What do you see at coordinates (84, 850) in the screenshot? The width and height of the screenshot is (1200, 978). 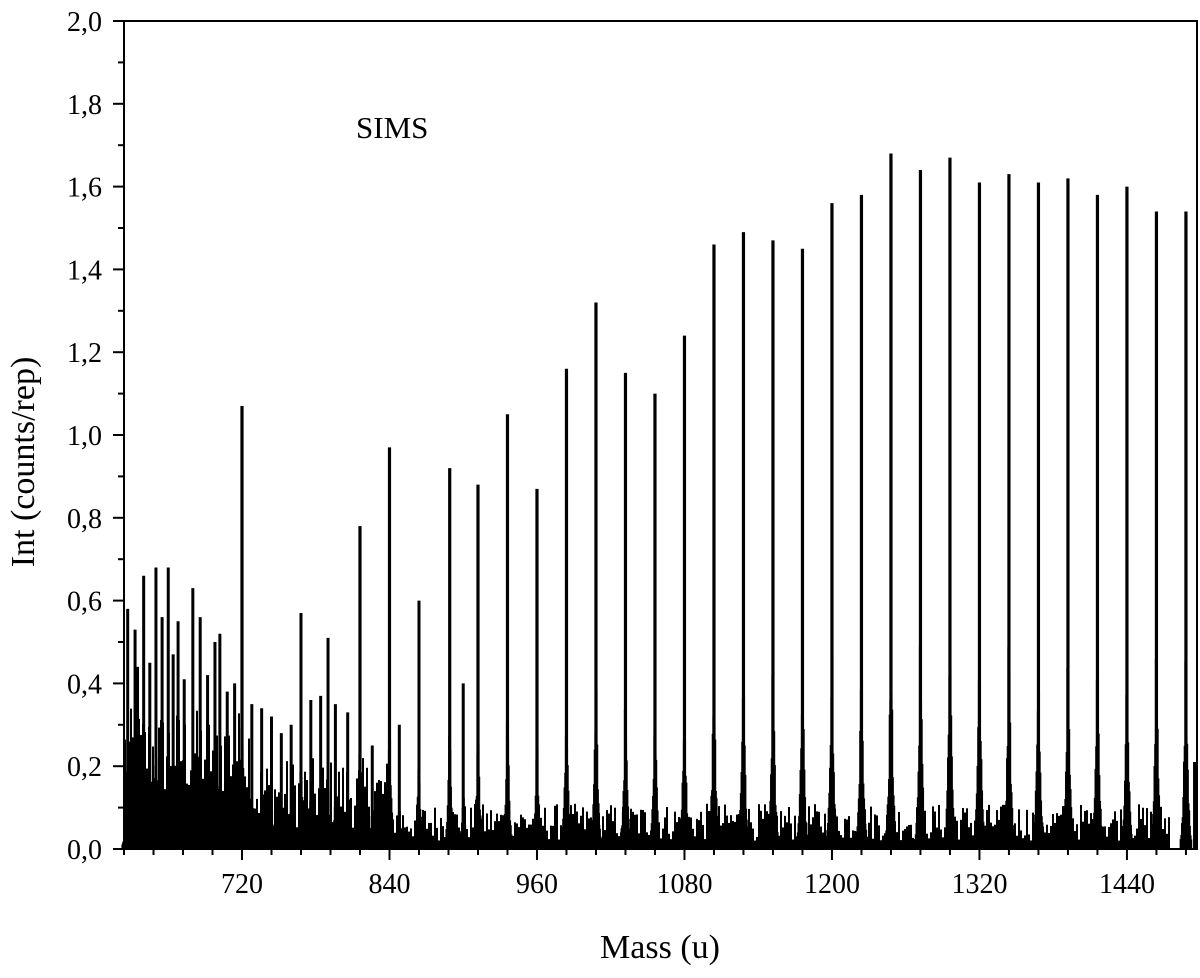 I see `y-tick-label: 0,0` at bounding box center [84, 850].